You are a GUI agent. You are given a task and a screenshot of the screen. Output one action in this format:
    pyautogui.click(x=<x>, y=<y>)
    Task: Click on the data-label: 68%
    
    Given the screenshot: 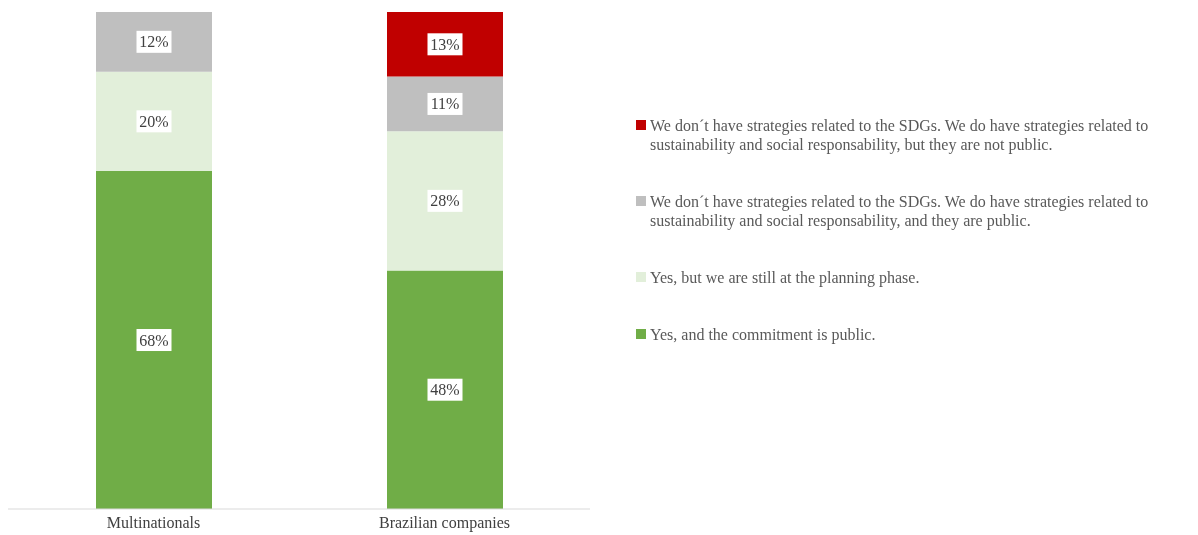 What is the action you would take?
    pyautogui.click(x=154, y=340)
    